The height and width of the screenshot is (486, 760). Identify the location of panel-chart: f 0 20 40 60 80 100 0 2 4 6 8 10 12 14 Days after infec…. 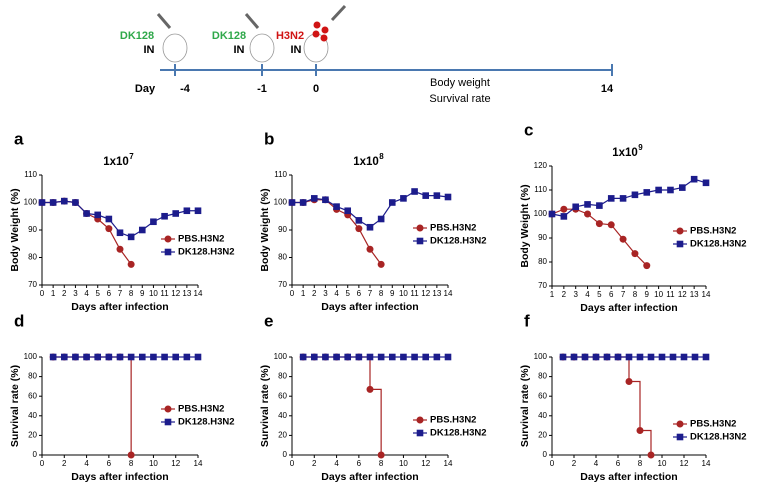
(633, 396).